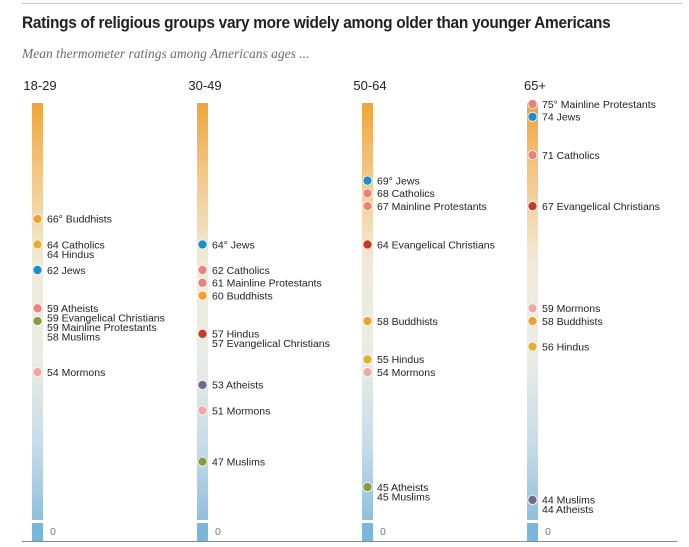  Describe the element at coordinates (532, 155) in the screenshot. I see `dot-65plus-catholics` at that location.